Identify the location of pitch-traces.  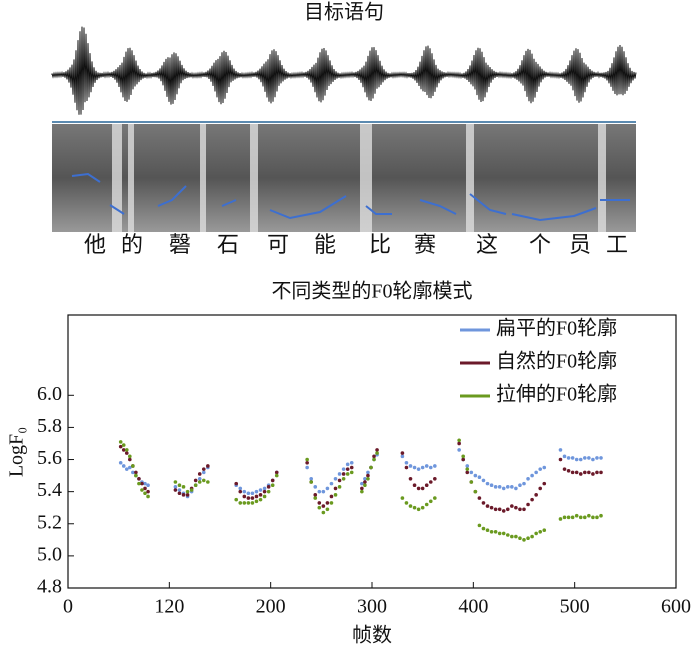
(350, 197).